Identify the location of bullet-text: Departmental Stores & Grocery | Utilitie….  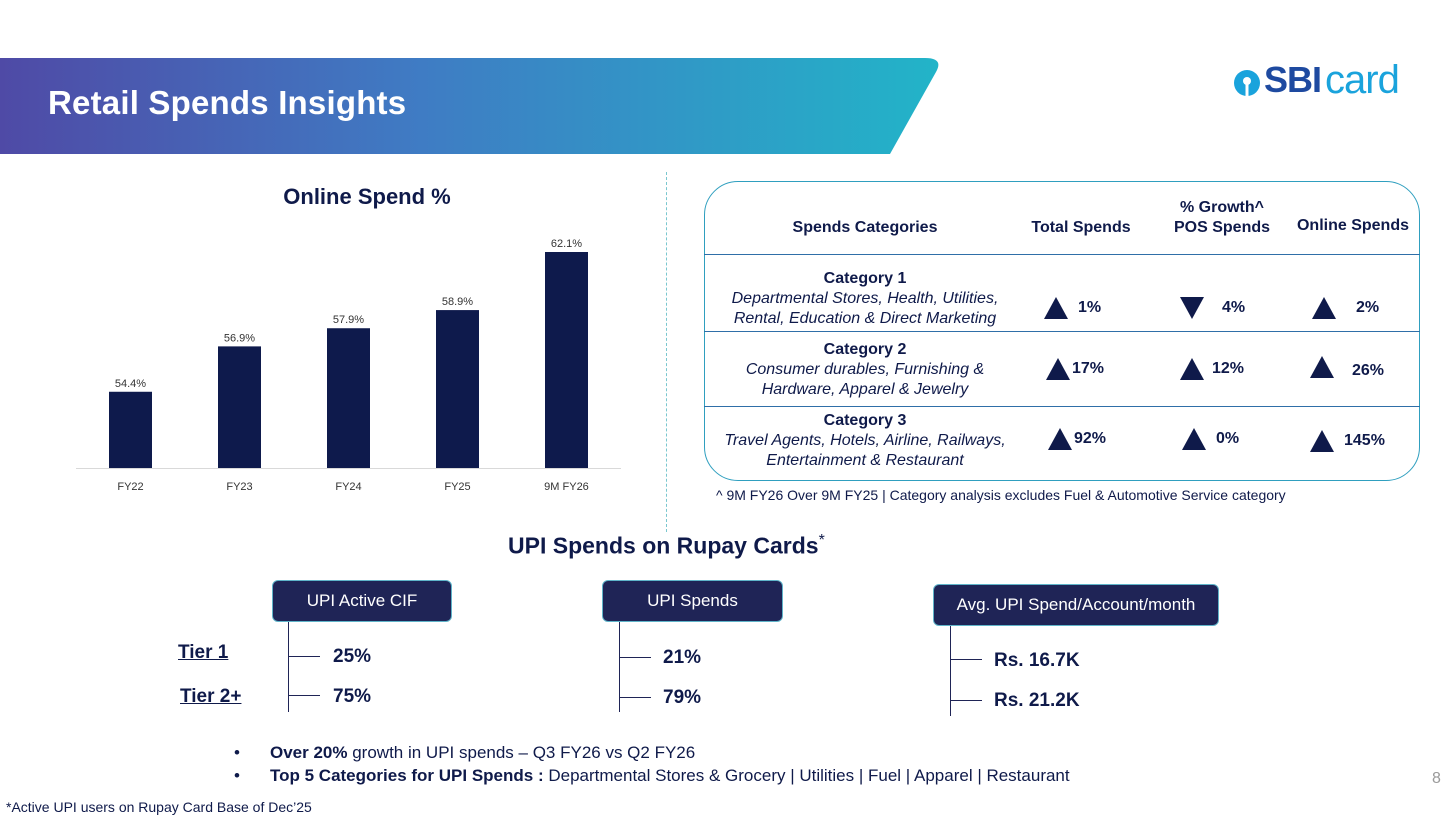
(806, 775).